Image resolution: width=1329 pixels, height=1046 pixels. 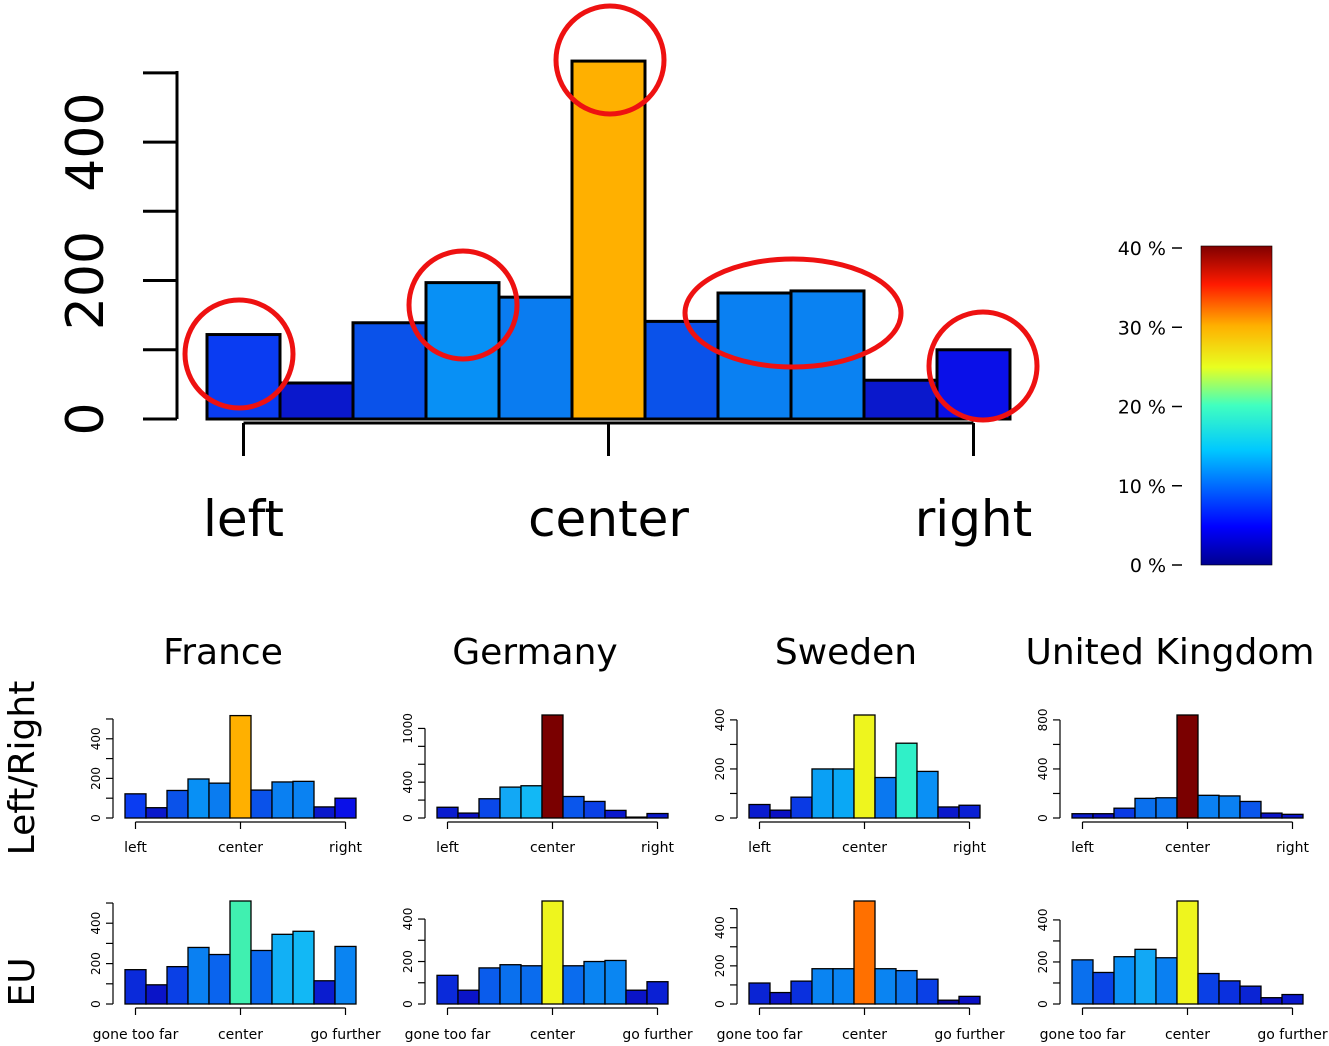 I want to click on panel-france-eu: 0 200 400 gone too far center go further, so click(x=235, y=971).